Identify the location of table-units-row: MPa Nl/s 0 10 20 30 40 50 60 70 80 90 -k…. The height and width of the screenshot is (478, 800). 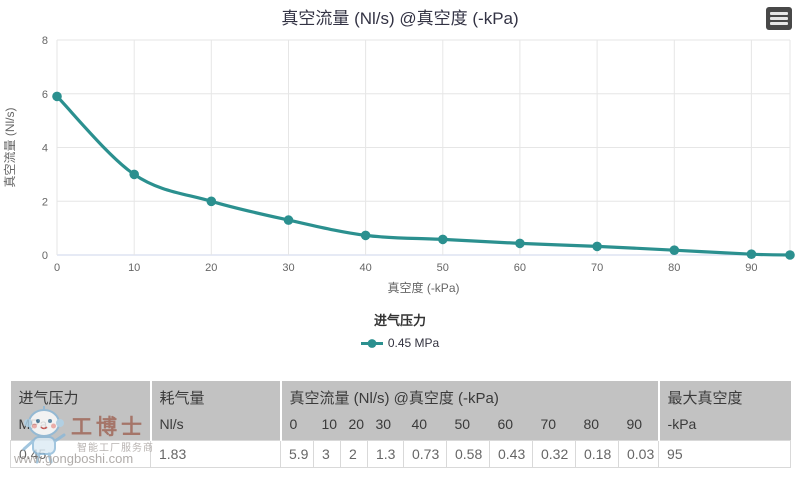
(400, 427).